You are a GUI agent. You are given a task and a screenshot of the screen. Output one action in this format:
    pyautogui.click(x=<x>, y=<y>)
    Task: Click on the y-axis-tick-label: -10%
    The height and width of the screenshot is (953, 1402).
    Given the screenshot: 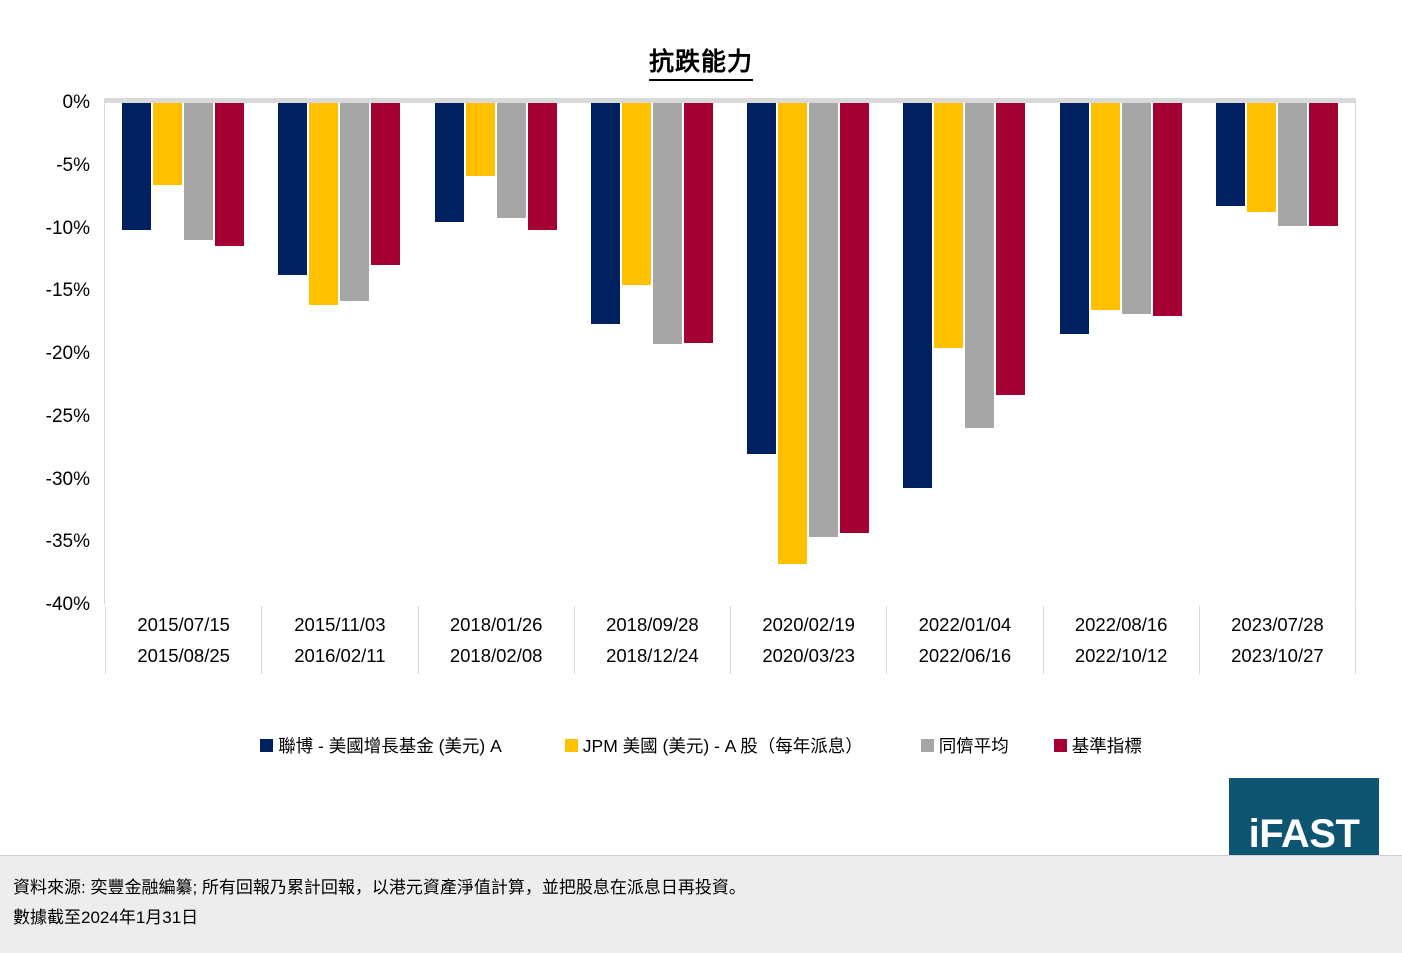 What is the action you would take?
    pyautogui.click(x=67, y=228)
    